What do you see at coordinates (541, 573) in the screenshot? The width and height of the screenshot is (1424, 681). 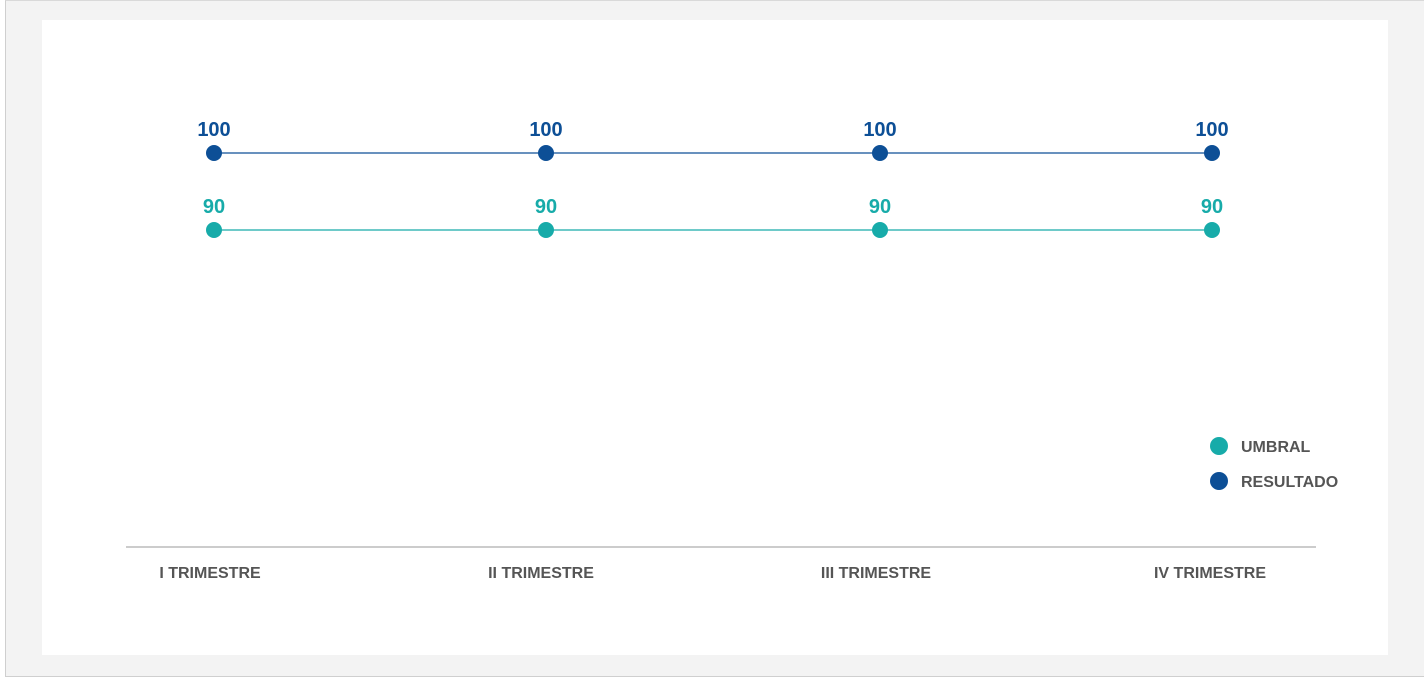 I see `x-tick-label: II TRIMESTRE` at bounding box center [541, 573].